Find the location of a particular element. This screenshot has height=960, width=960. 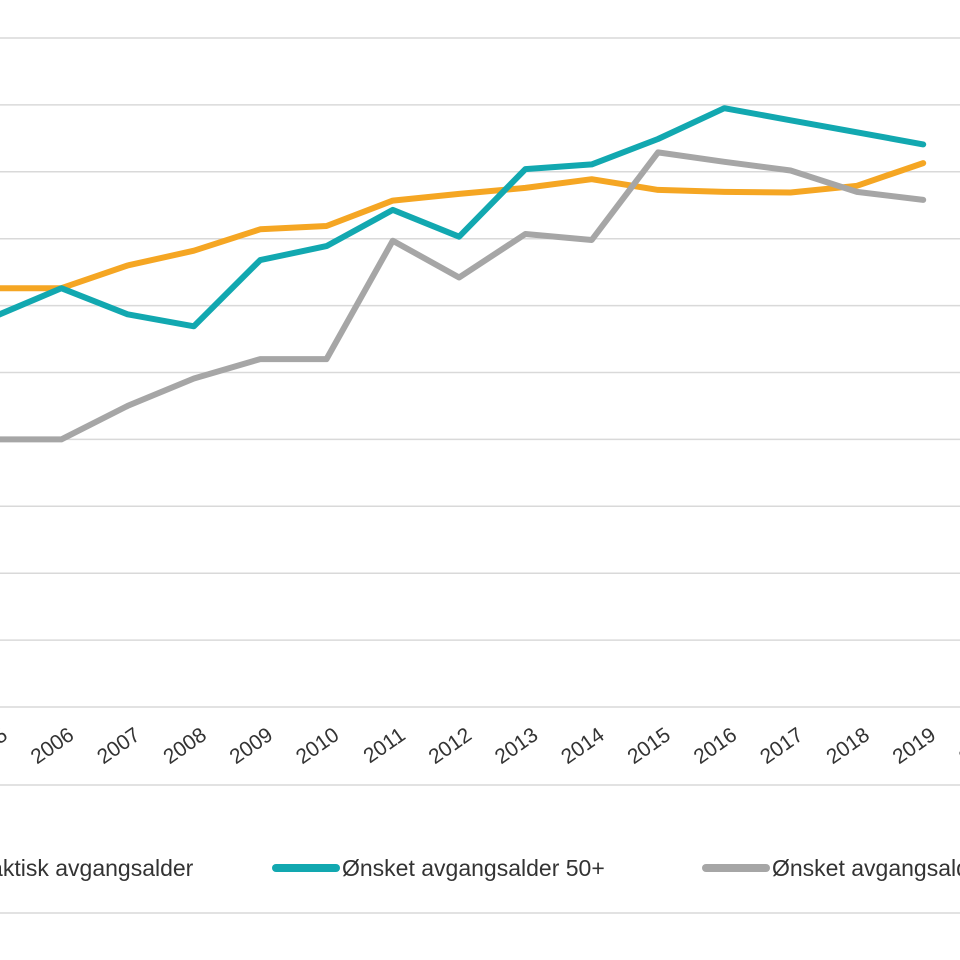

x-tick-label: 2013 is located at coordinates (516, 746).